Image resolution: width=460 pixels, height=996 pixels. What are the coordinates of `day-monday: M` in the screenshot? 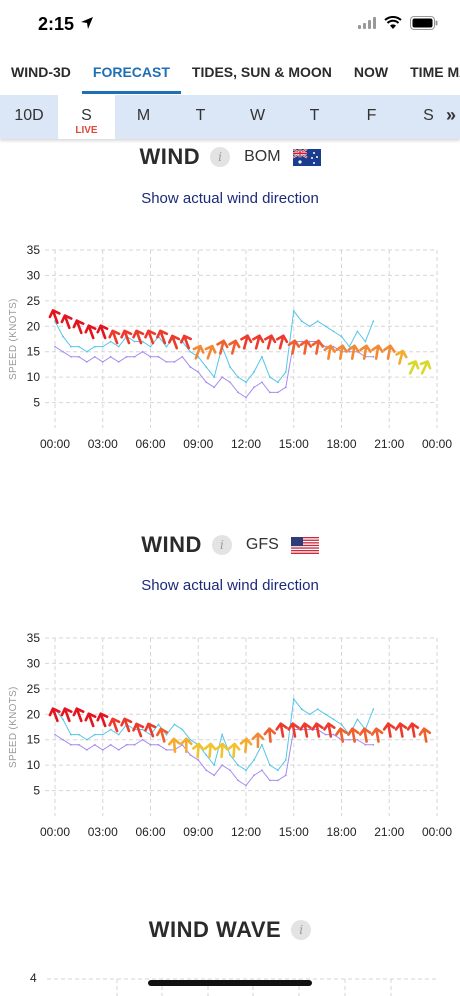 It's located at (143, 117).